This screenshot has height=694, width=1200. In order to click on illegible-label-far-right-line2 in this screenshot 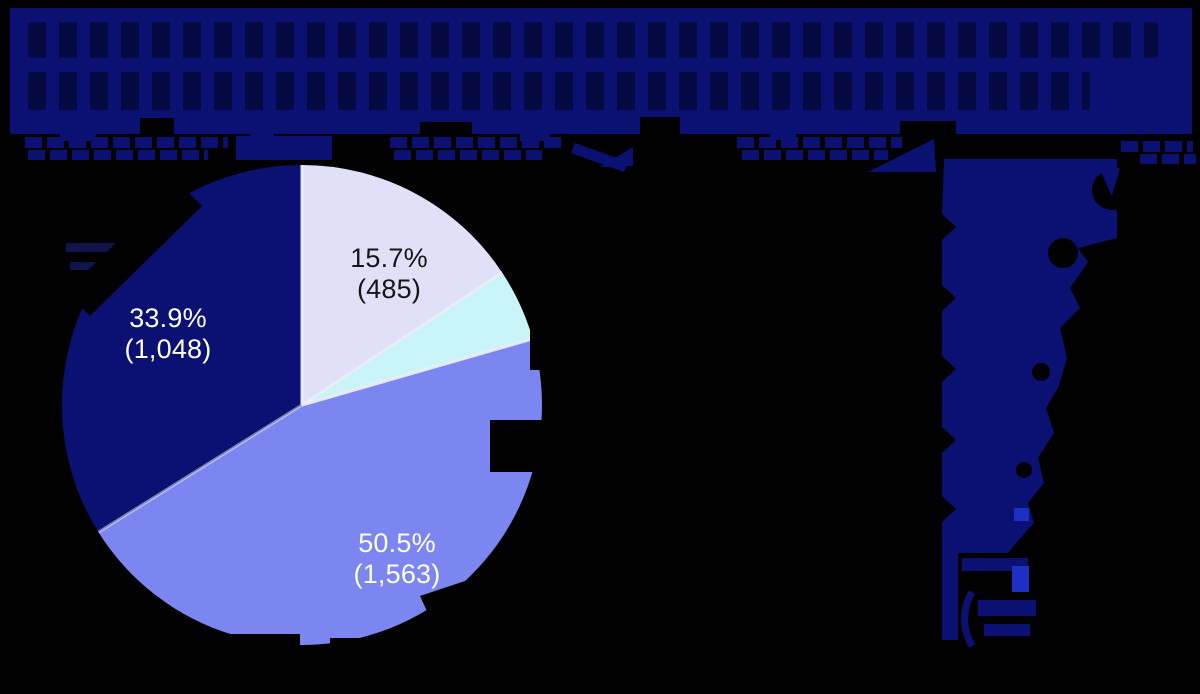, I will do `click(1168, 159)`.